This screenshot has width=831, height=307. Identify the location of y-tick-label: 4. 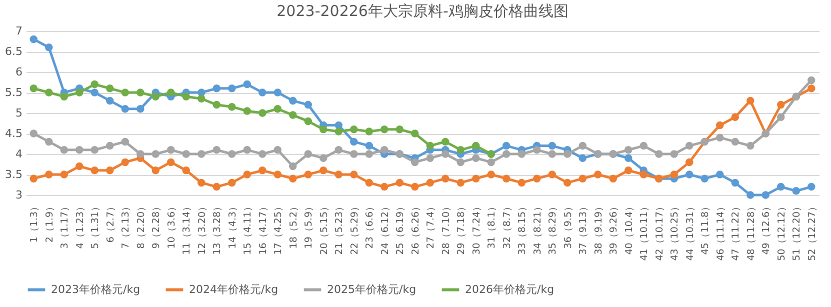
(19, 154).